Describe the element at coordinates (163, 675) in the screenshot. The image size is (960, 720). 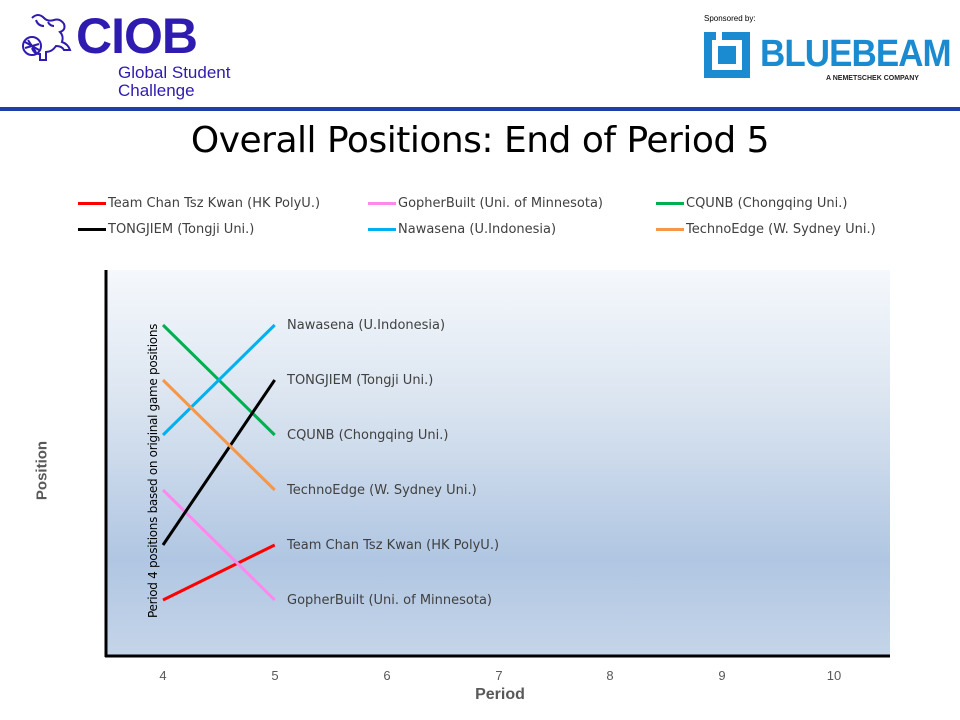
I see `x-tick: 4` at that location.